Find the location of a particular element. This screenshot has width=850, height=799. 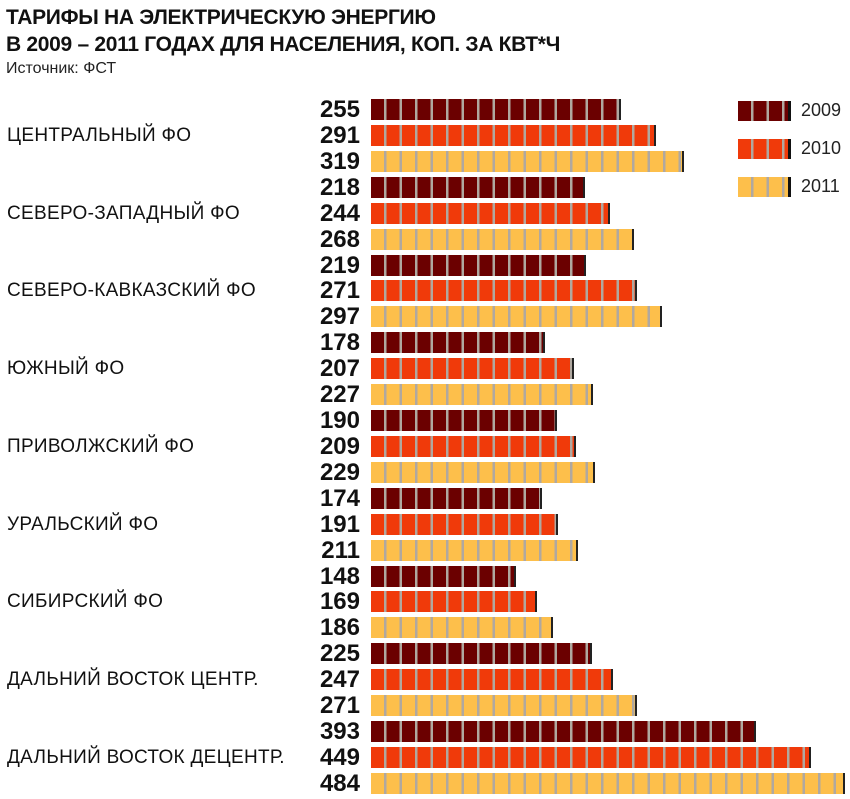

legend-item-2011: 2011 is located at coordinates (789, 186).